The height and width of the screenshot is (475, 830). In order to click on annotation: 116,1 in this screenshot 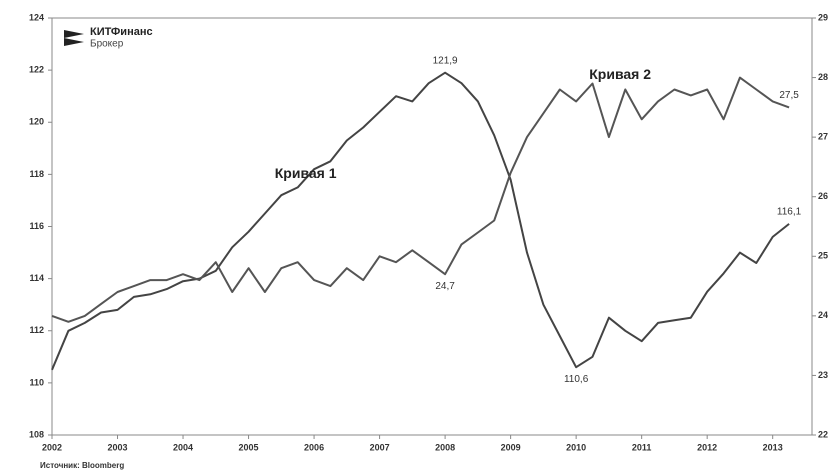, I will do `click(789, 212)`.